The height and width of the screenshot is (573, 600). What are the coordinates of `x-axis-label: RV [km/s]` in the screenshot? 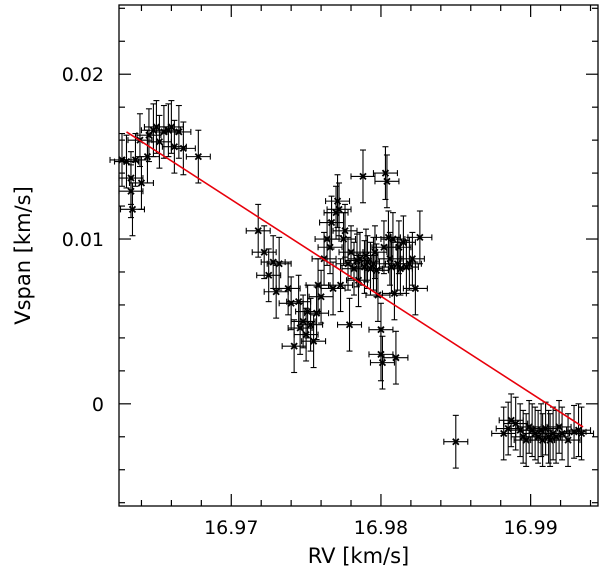 It's located at (359, 556).